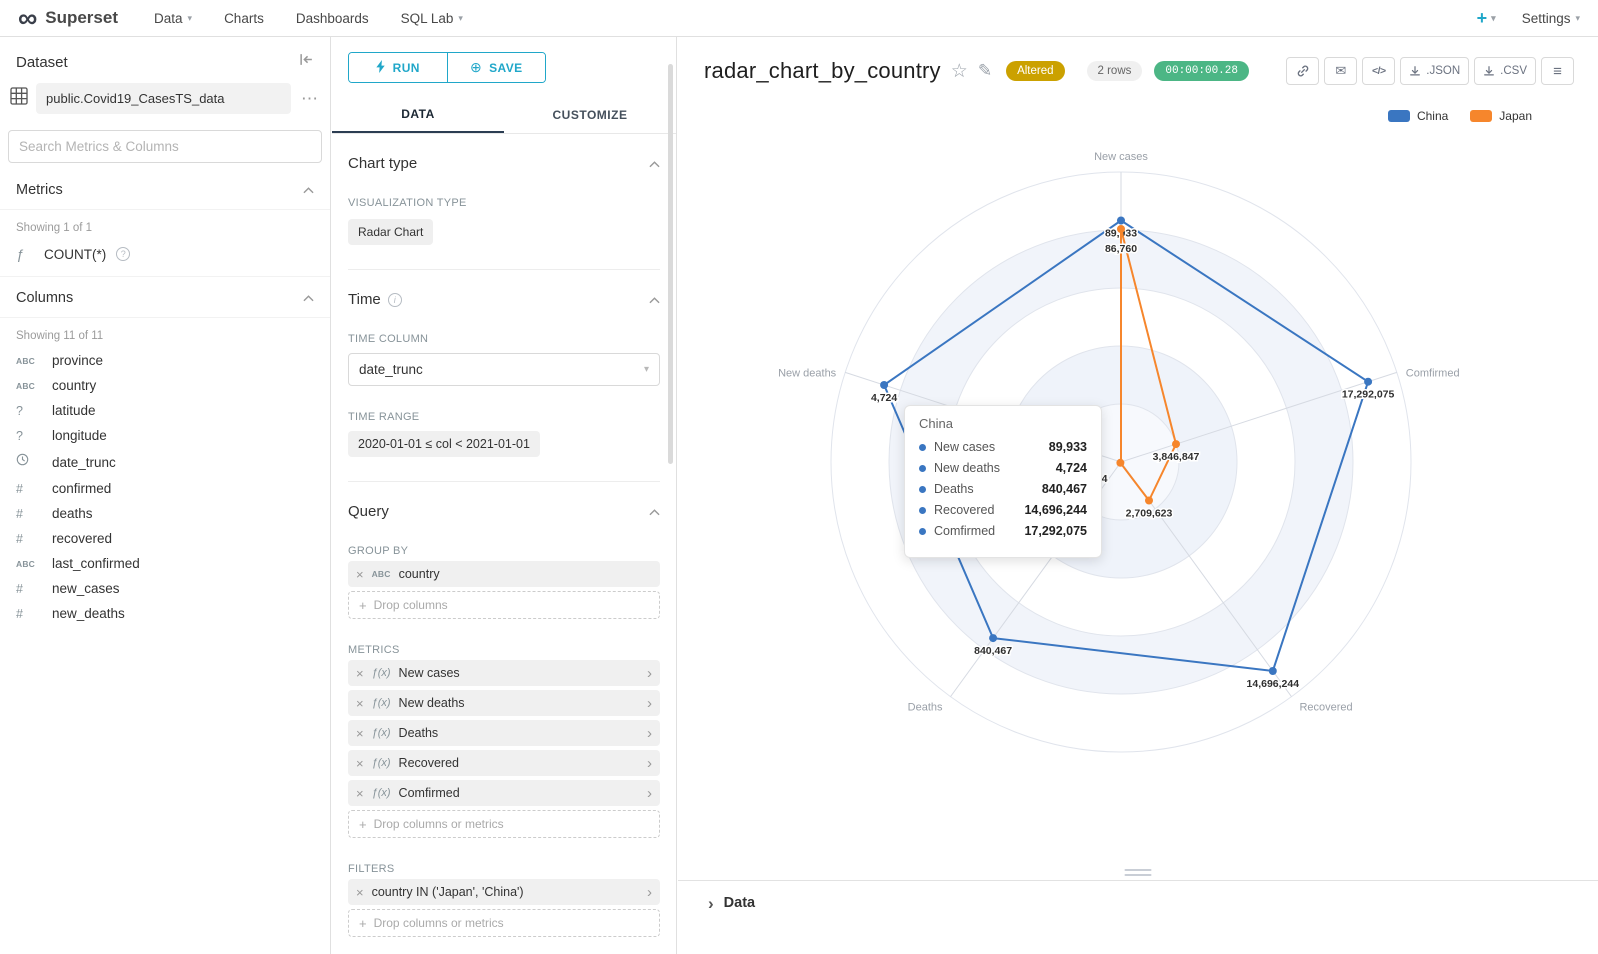 This screenshot has width=1598, height=954. I want to click on function-icon: ƒ, so click(20, 254).